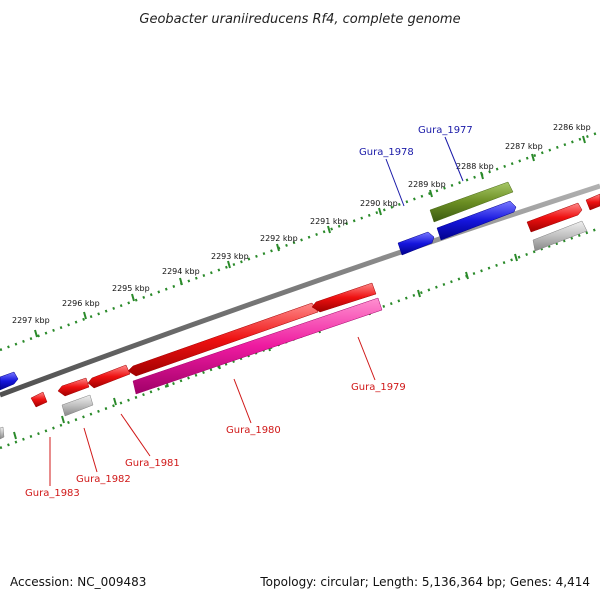 The width and height of the screenshot is (600, 600). Describe the element at coordinates (78, 582) in the screenshot. I see `accession-text: Accession: NC_009483` at that location.